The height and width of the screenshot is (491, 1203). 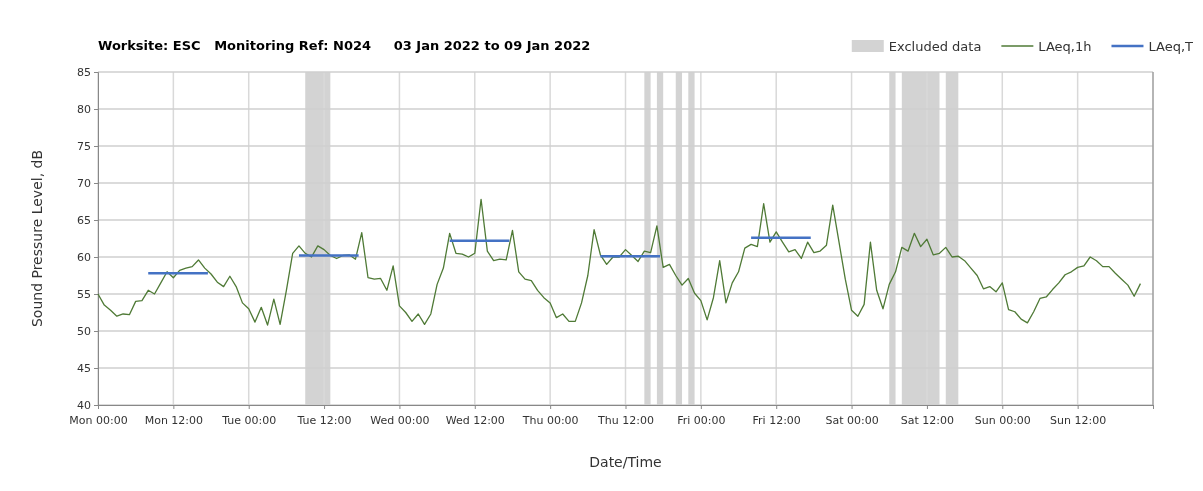 I want to click on y-tick-label: 45, so click(x=84, y=369).